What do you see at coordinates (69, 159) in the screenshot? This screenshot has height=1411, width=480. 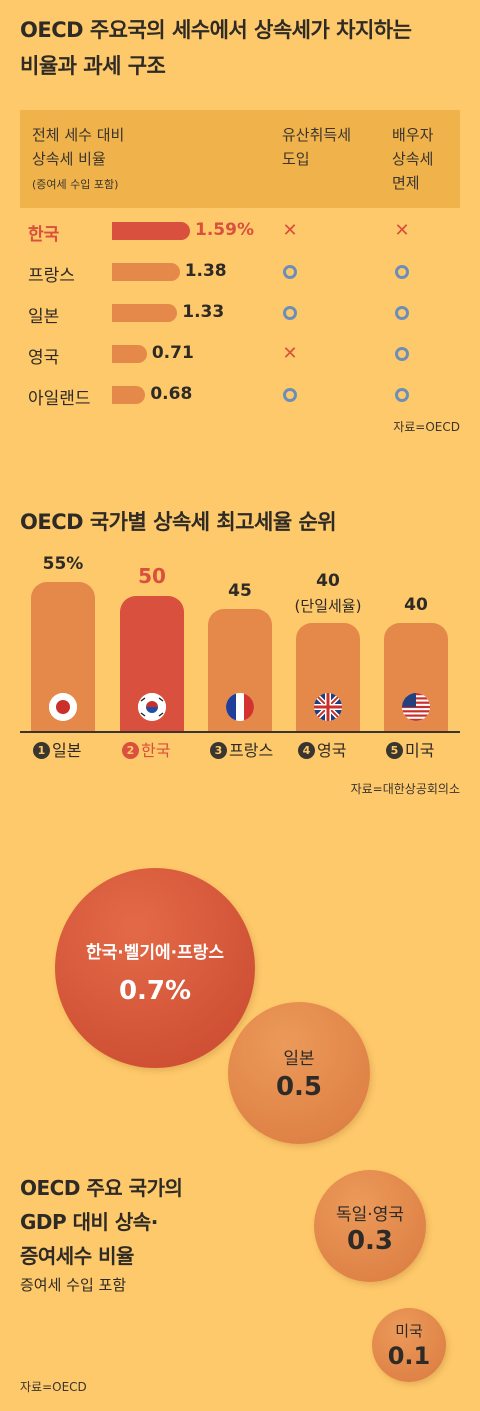 I see `header-col1-line2: 상속세 비율` at bounding box center [69, 159].